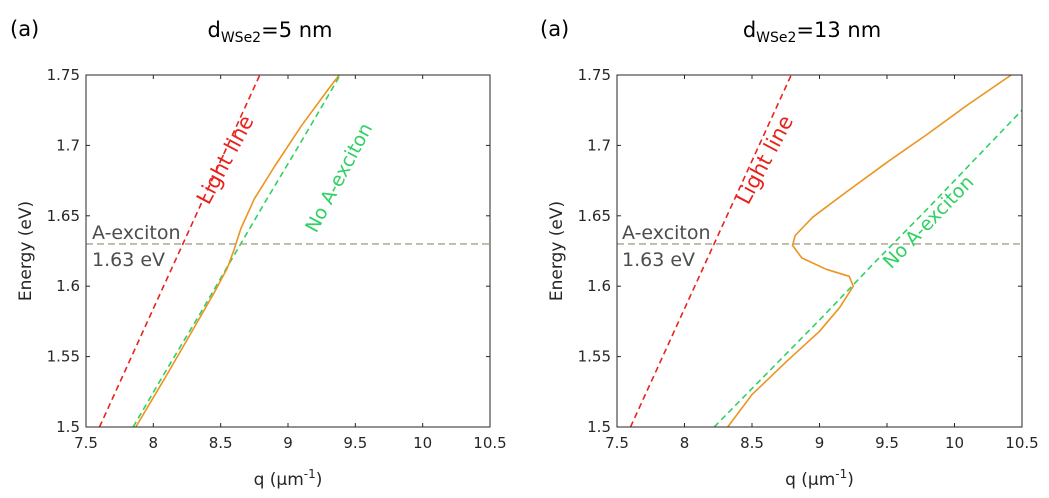  I want to click on dispersion-series, so click(237, 251).